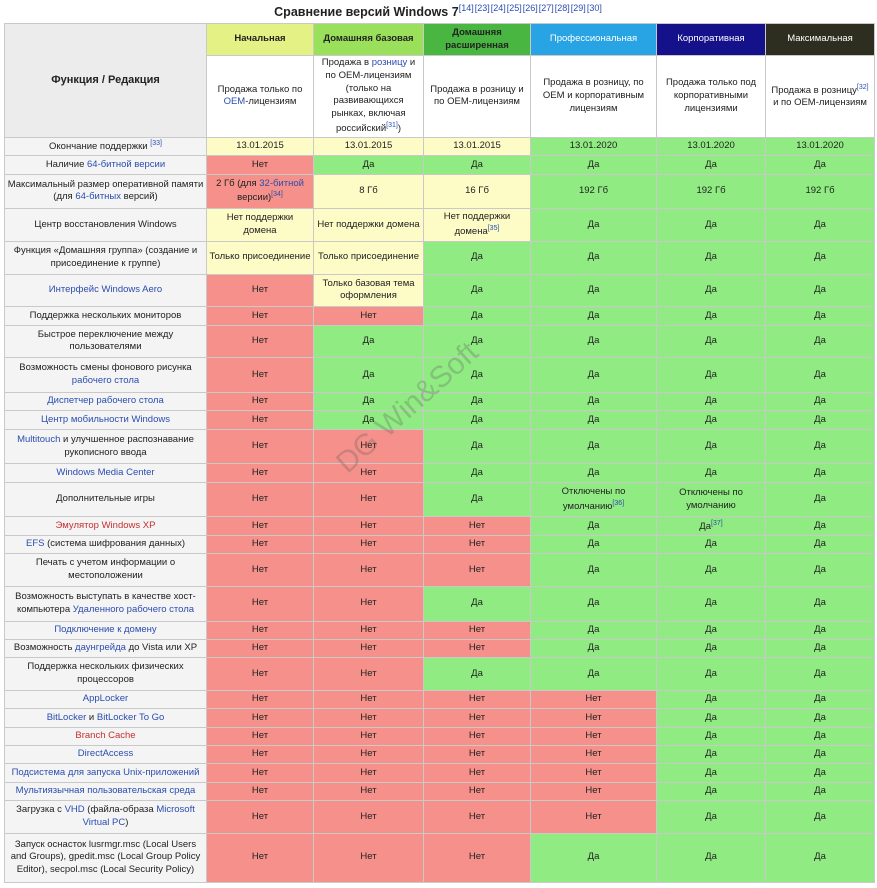 Image resolution: width=877 pixels, height=888 pixels. Describe the element at coordinates (127, 822) in the screenshot. I see `cell-text: )` at that location.